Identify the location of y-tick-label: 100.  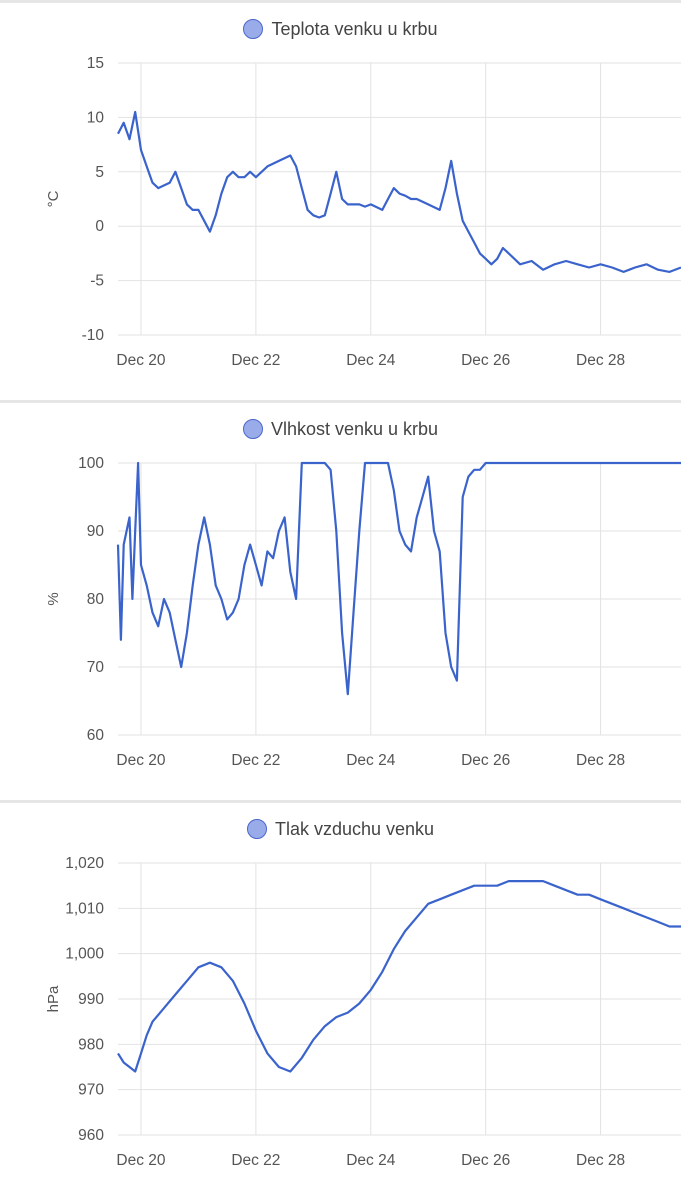
(91, 463).